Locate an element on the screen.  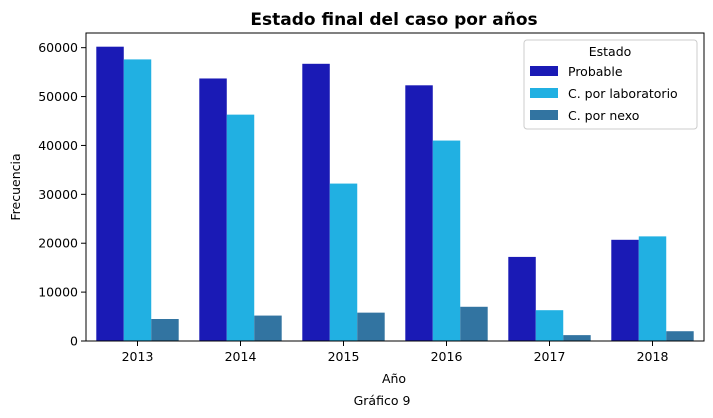
x-tick-label: 2015 is located at coordinates (344, 356).